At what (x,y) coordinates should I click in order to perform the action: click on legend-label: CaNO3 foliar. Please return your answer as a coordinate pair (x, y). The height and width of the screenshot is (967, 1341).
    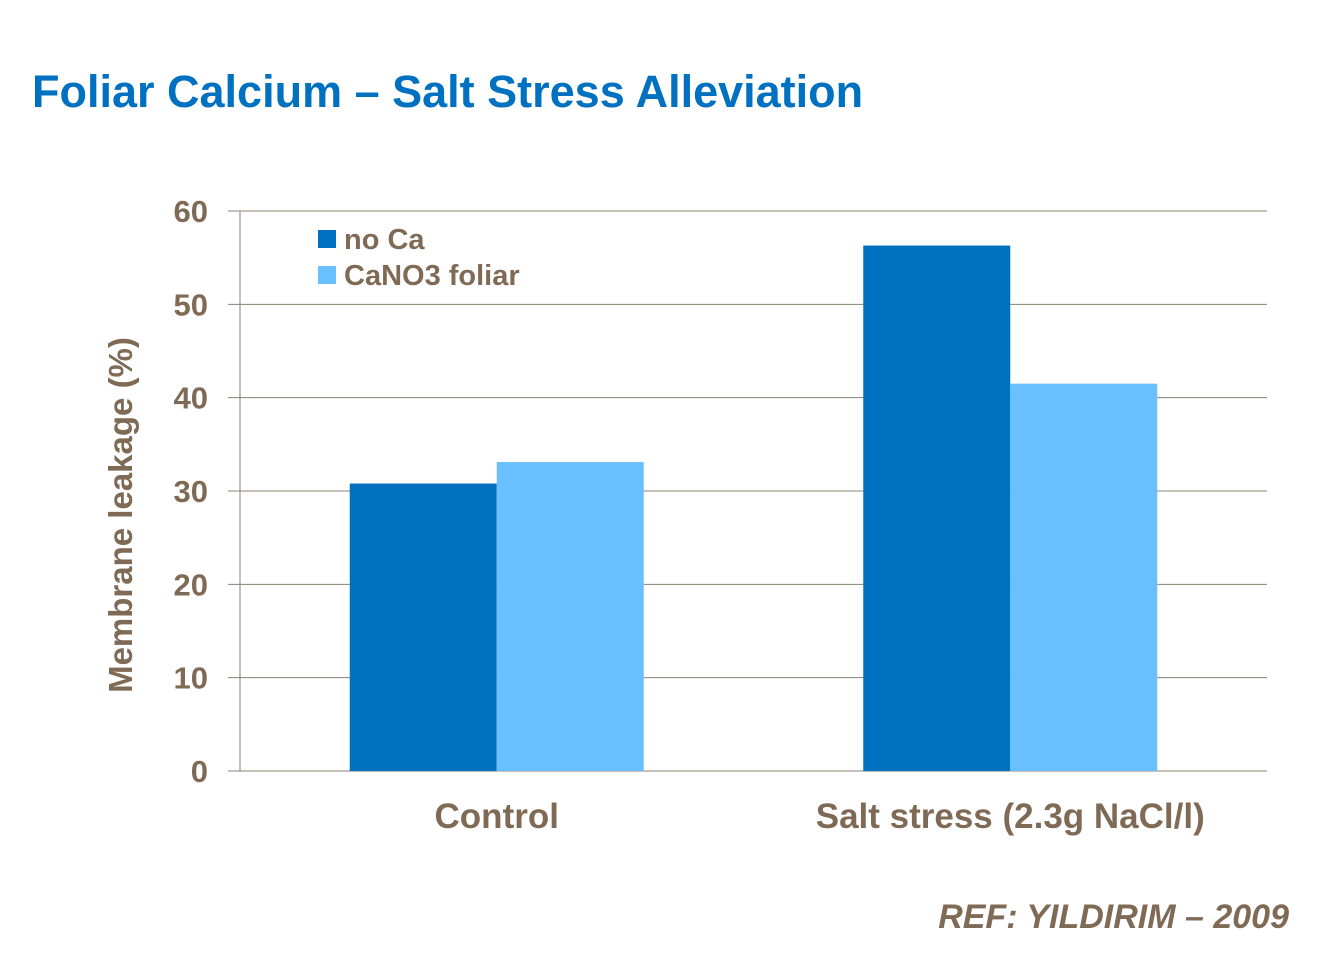
    Looking at the image, I should click on (432, 276).